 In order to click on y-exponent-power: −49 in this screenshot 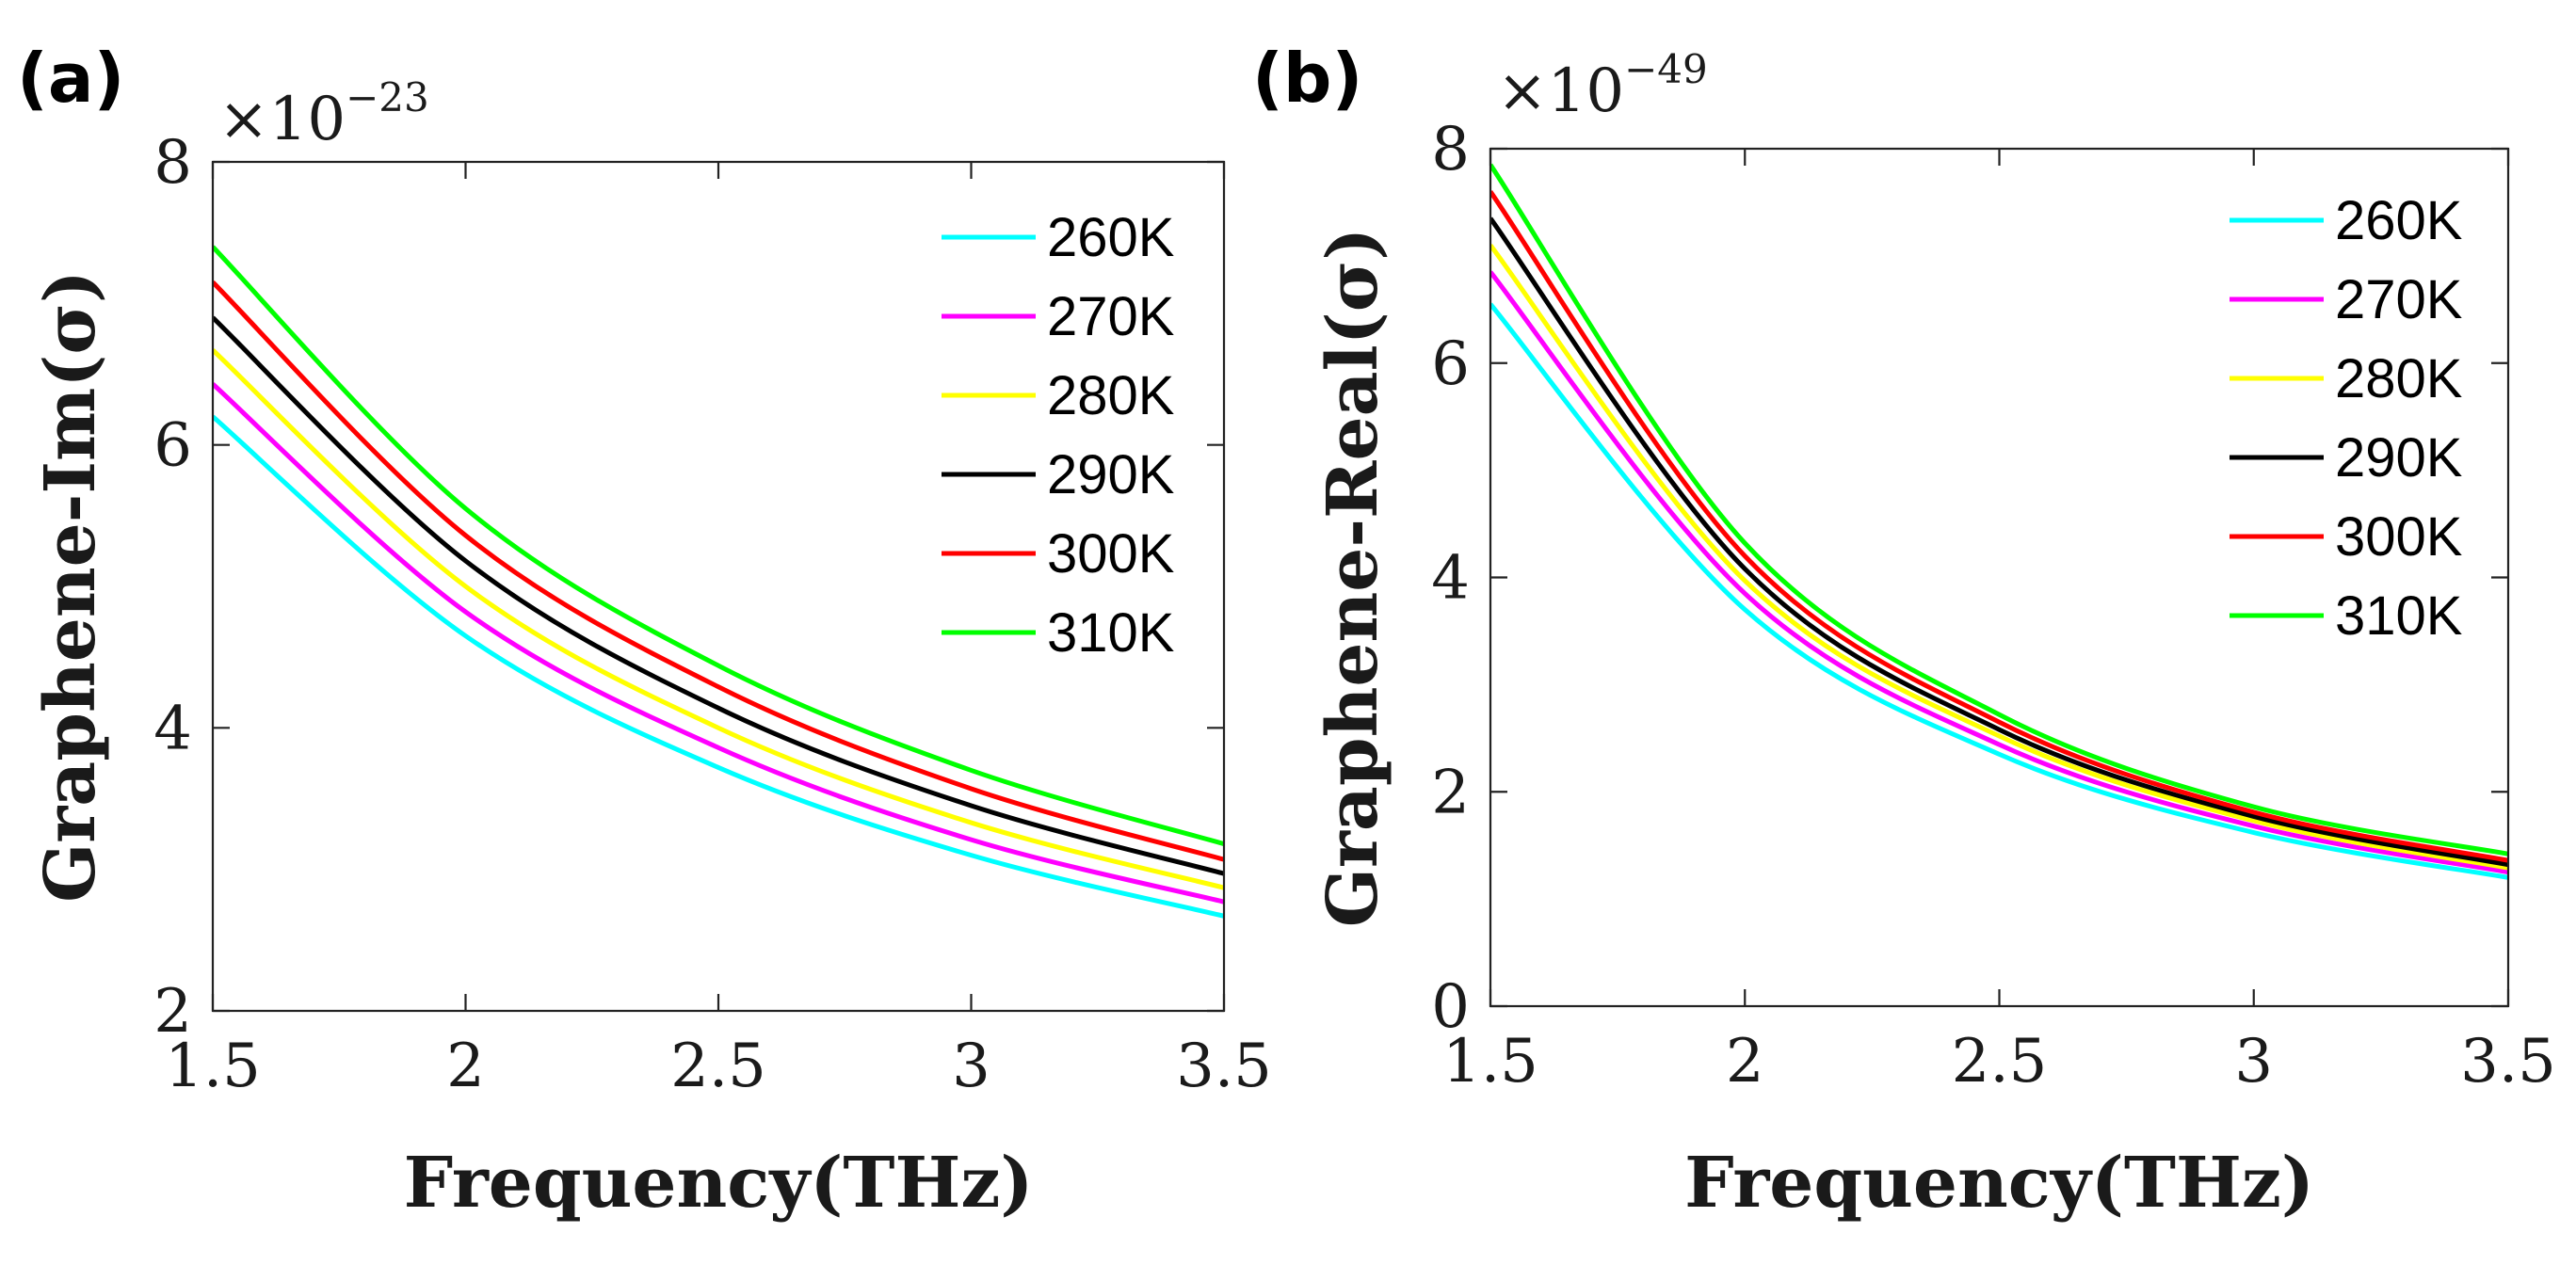, I will do `click(1666, 69)`.